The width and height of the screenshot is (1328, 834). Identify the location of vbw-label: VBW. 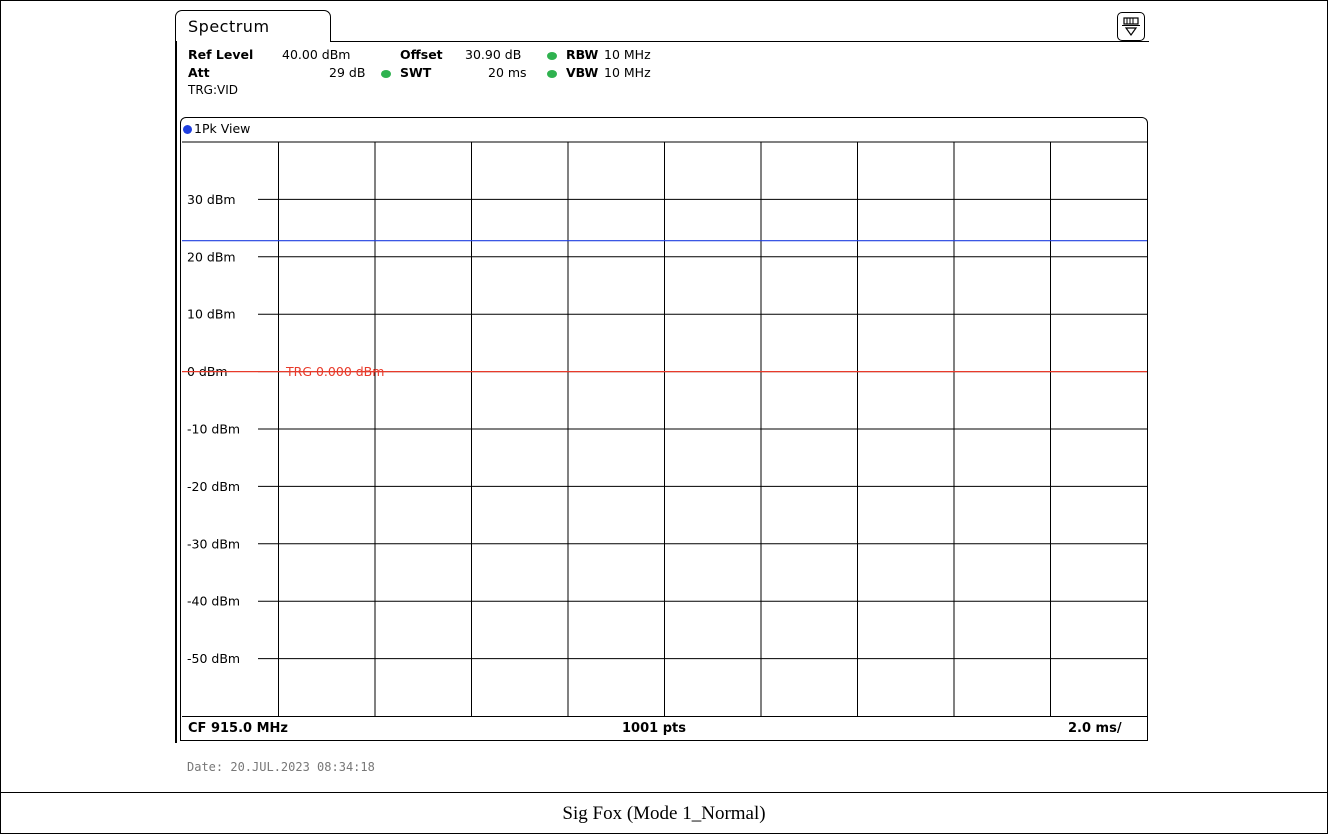
(582, 72).